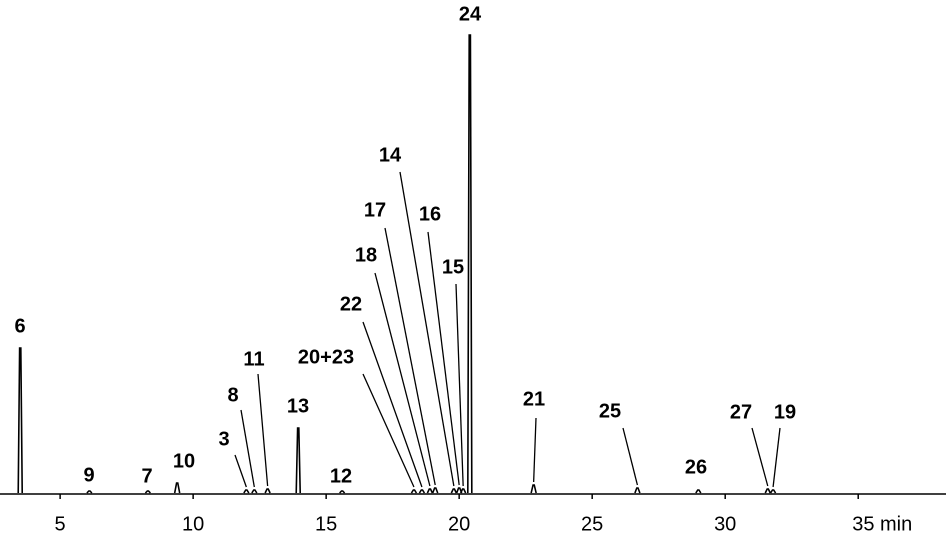  I want to click on x-tick-label: 30, so click(725, 524).